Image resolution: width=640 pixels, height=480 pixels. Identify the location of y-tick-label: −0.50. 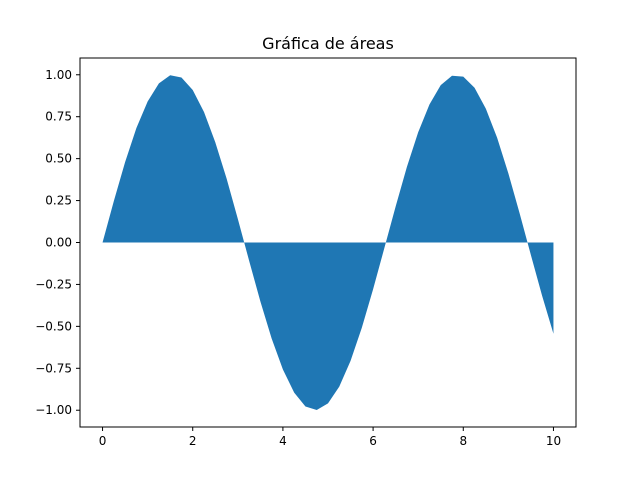
(53, 326).